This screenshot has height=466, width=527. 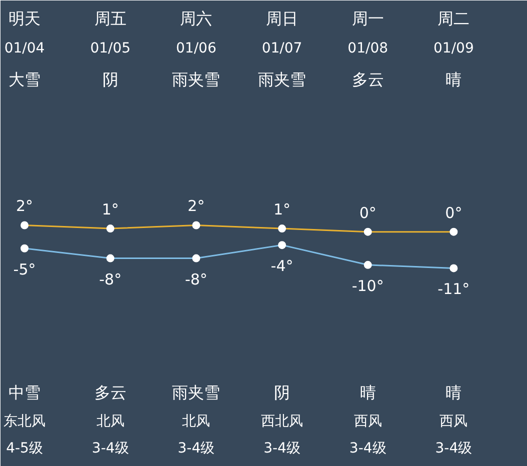 I want to click on x-tick-label: 周日, so click(x=282, y=18).